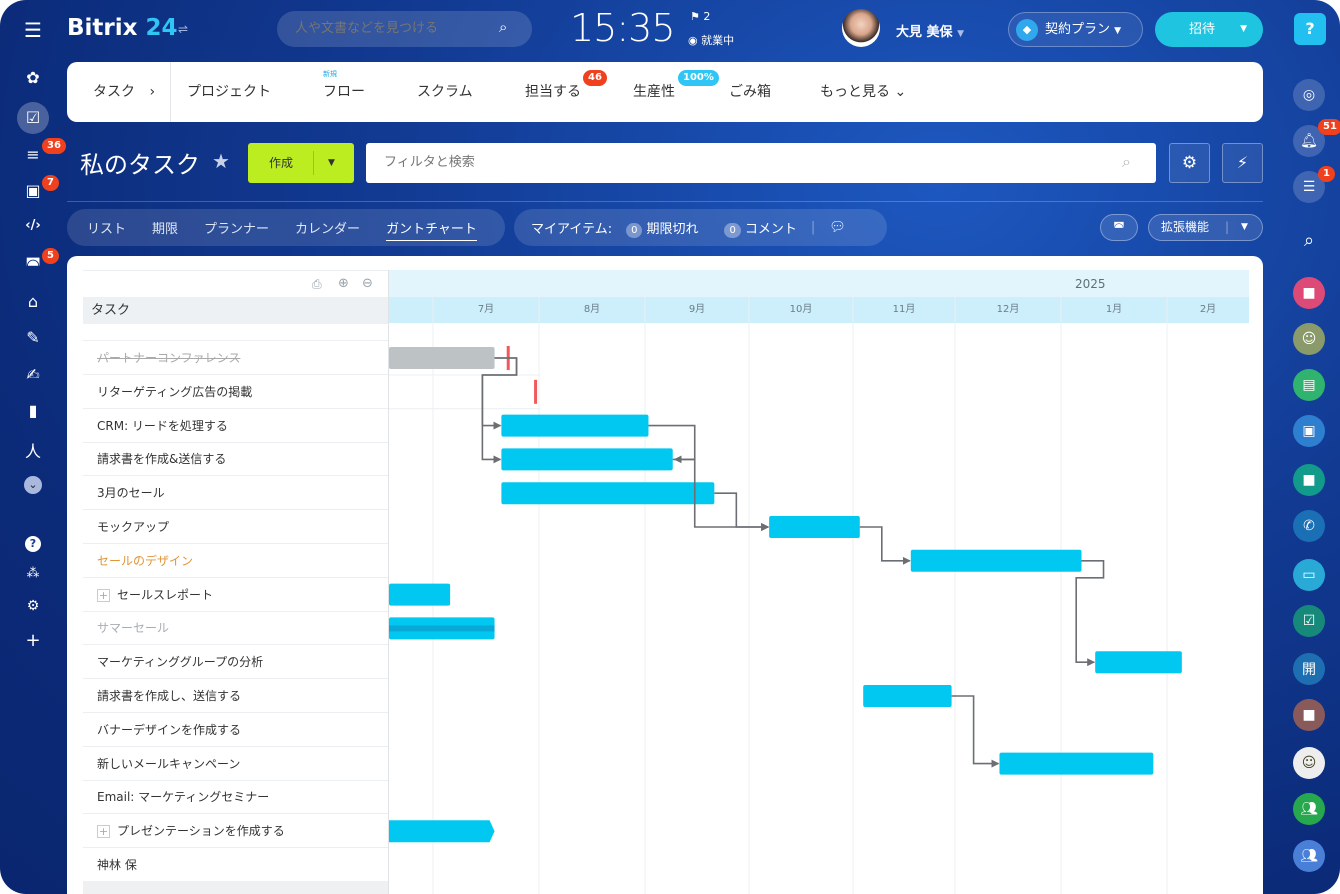  I want to click on sidebar-item-people-icon: 人, so click(32, 451).